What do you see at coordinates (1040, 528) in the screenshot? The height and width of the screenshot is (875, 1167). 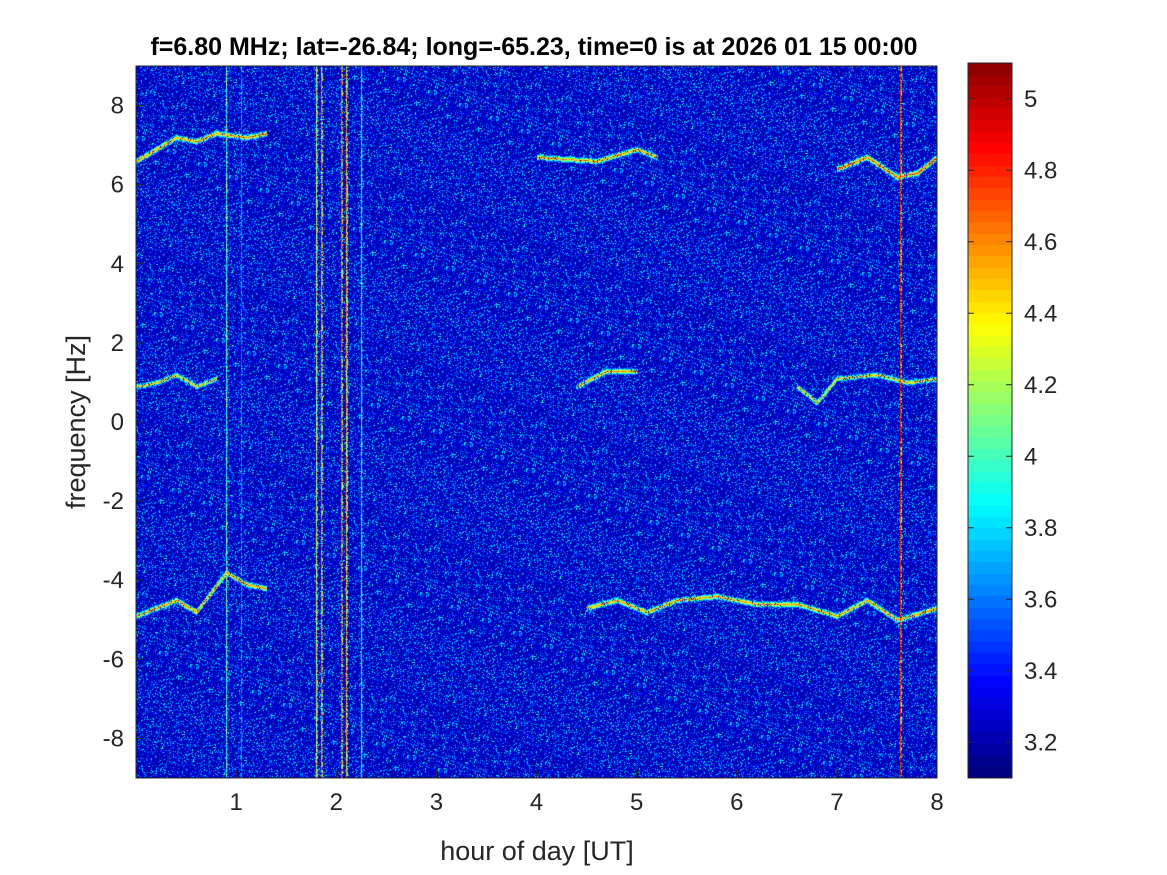 I see `colorbar-tick-label: 3.8` at bounding box center [1040, 528].